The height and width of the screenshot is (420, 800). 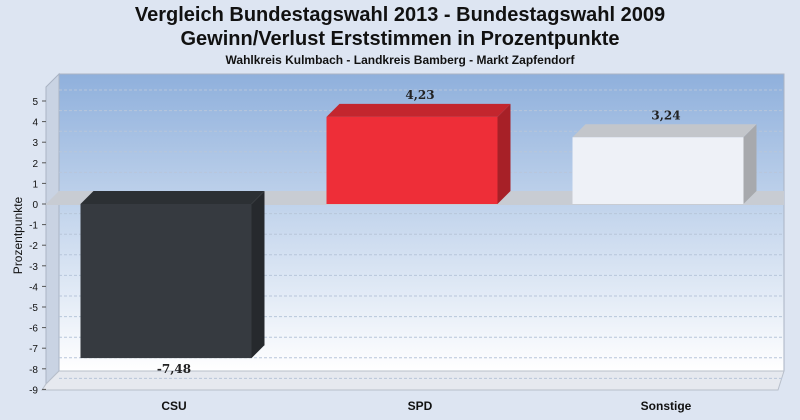 I want to click on y-tick-label: -5, so click(x=33, y=308).